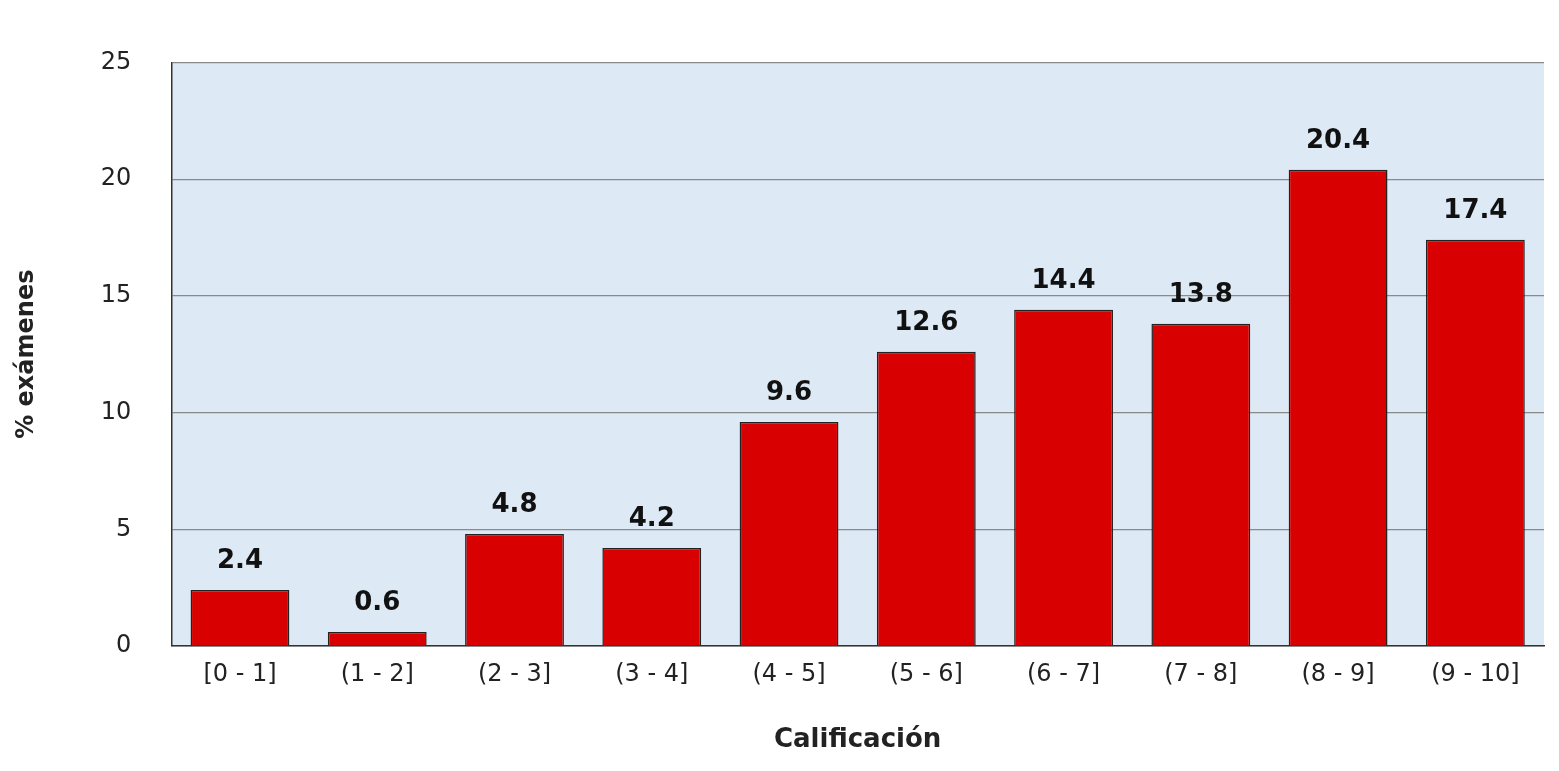 Image resolution: width=1559 pixels, height=771 pixels. Describe the element at coordinates (1475, 208) in the screenshot. I see `data-label: 17.4` at that location.